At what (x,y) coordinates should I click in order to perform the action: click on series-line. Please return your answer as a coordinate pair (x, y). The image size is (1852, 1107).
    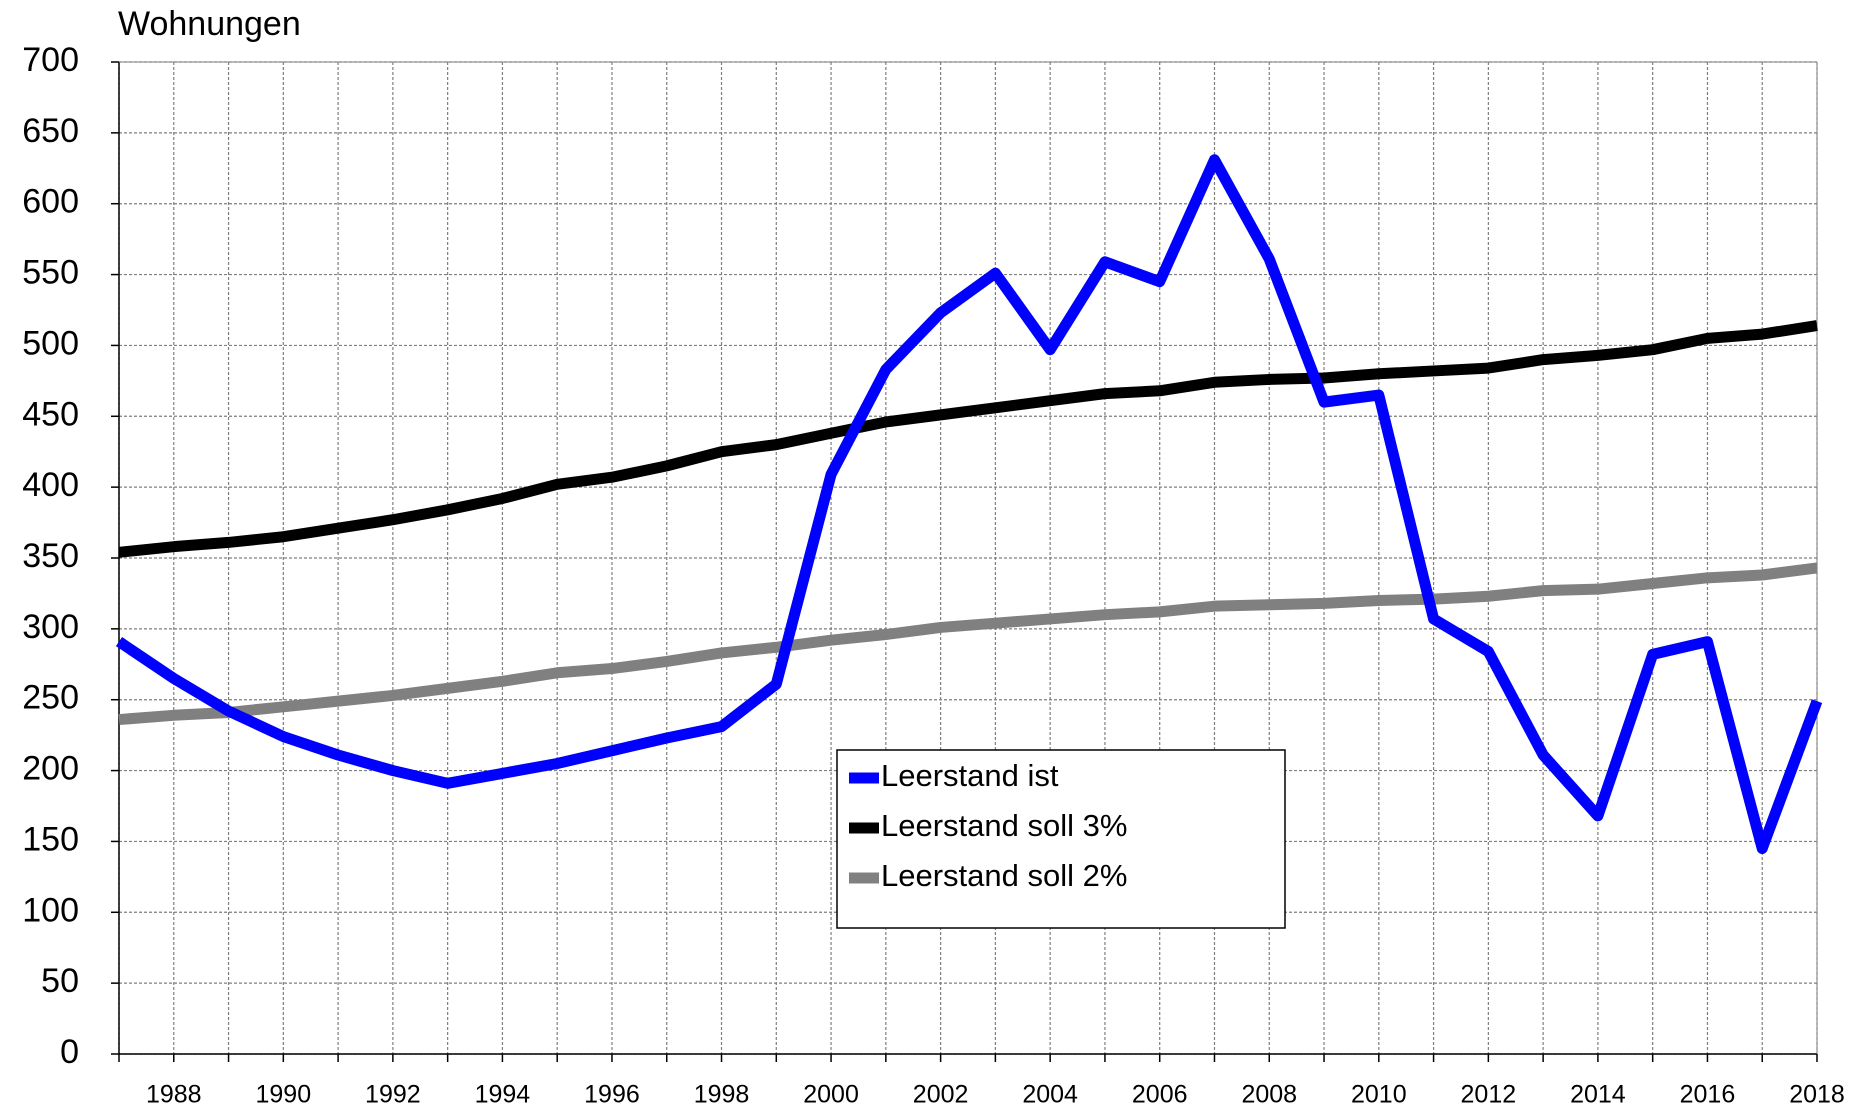
    Looking at the image, I should click on (968, 644).